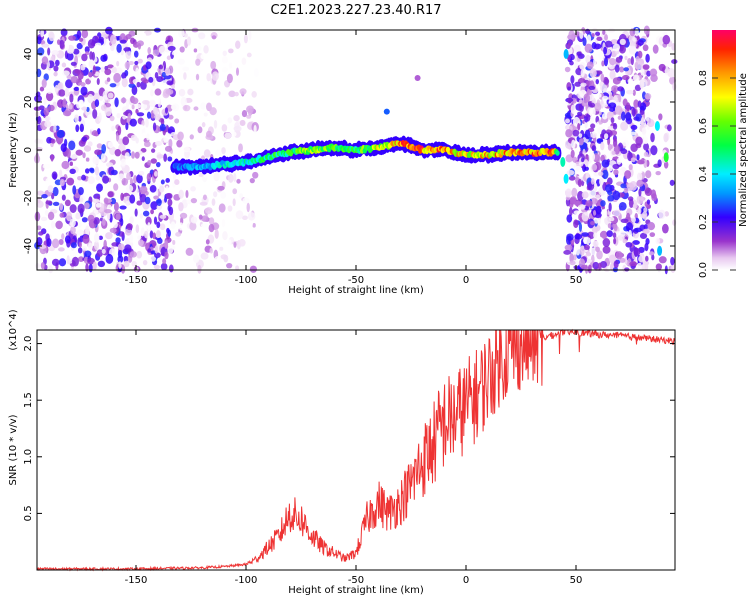  I want to click on ridge-core, so click(557, 153).